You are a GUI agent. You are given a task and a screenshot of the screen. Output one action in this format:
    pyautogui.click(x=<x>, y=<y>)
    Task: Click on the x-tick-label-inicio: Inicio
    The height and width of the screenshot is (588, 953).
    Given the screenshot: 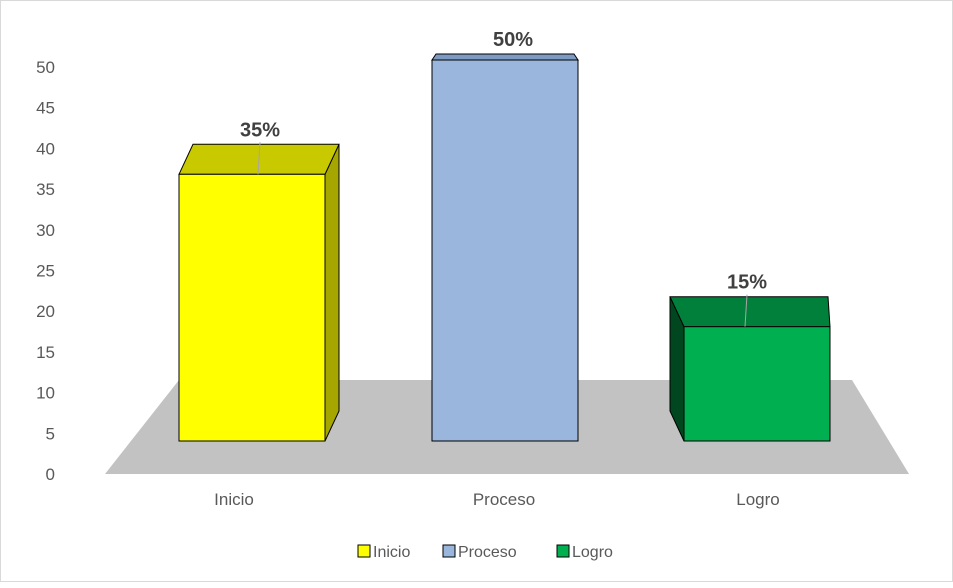 What is the action you would take?
    pyautogui.click(x=234, y=499)
    